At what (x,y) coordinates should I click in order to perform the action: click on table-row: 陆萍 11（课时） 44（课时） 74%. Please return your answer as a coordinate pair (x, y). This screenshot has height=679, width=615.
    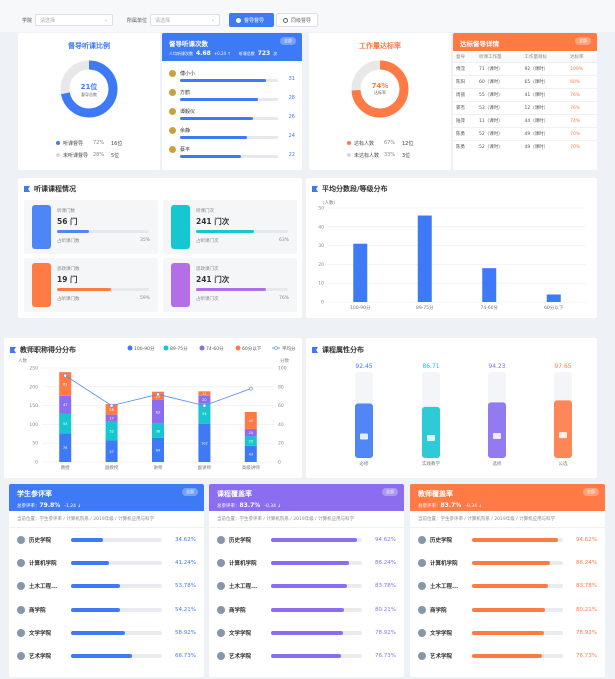
    Looking at the image, I should click on (525, 121).